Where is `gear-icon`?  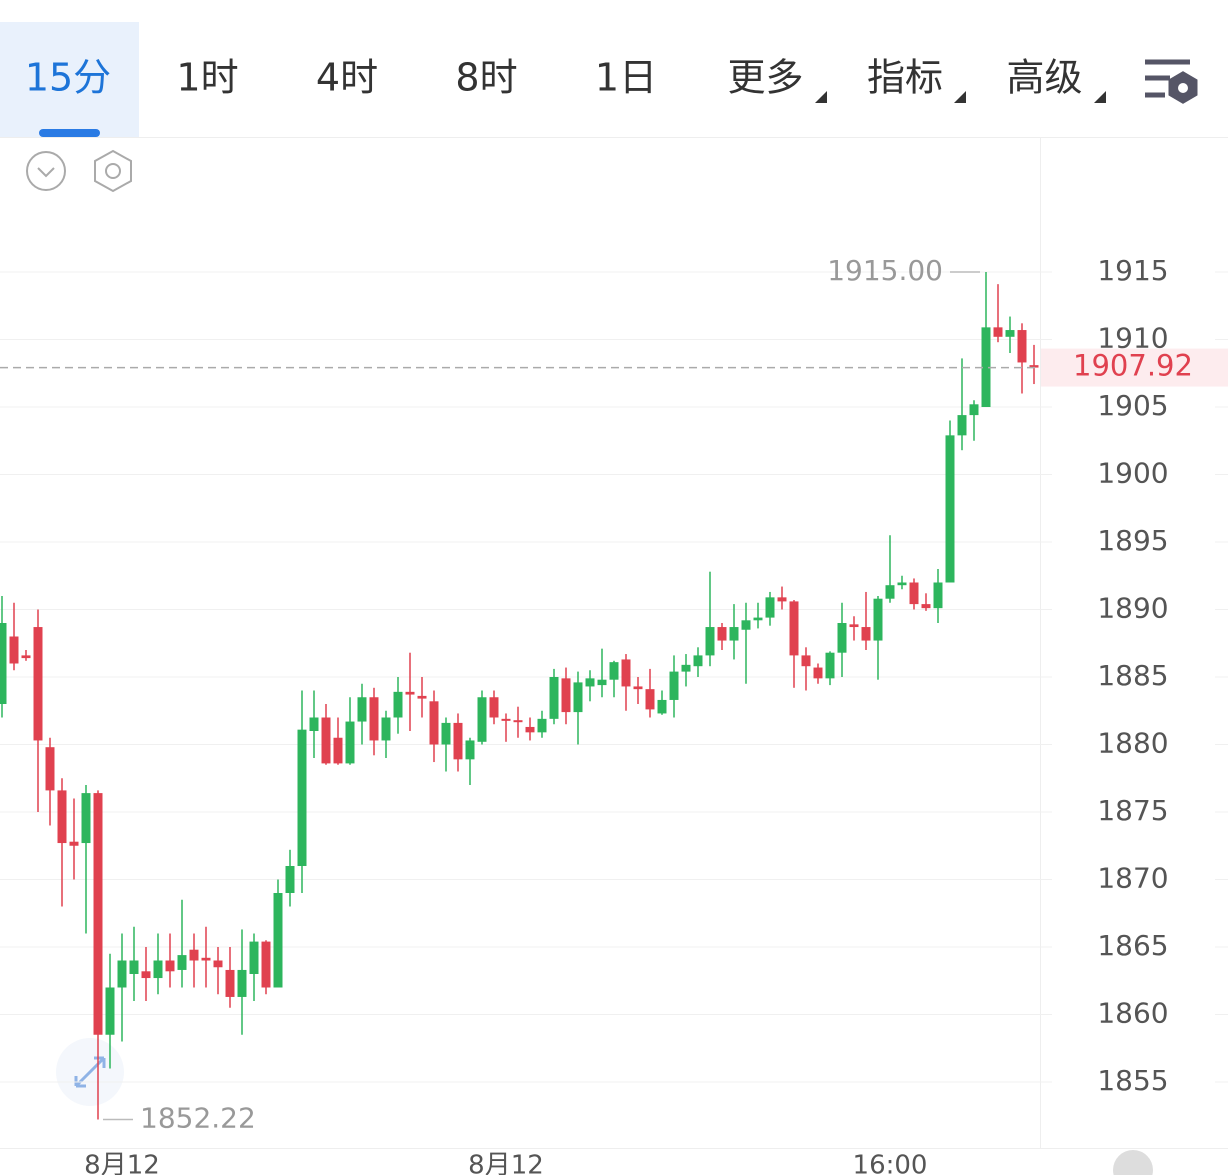
gear-icon is located at coordinates (113, 171).